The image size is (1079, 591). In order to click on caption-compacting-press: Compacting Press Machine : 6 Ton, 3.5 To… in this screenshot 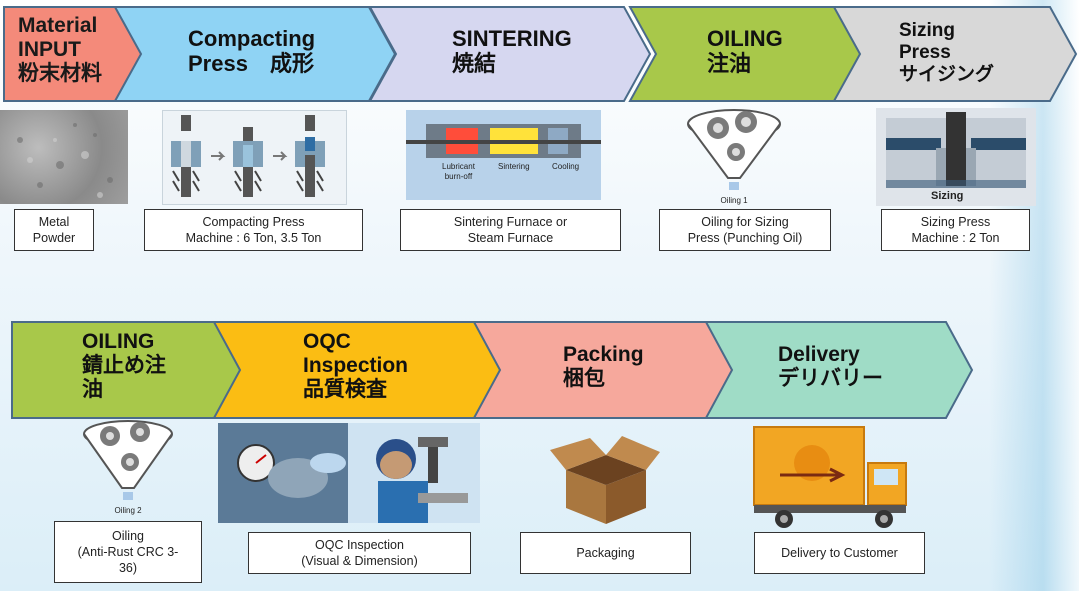, I will do `click(253, 230)`.